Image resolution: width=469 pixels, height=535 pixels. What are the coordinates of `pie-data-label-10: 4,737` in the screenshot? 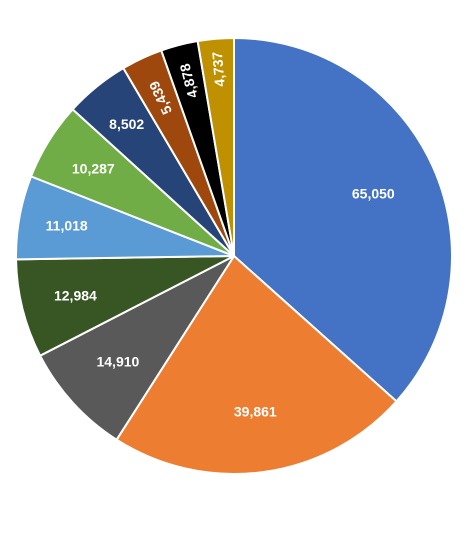 It's located at (218, 69).